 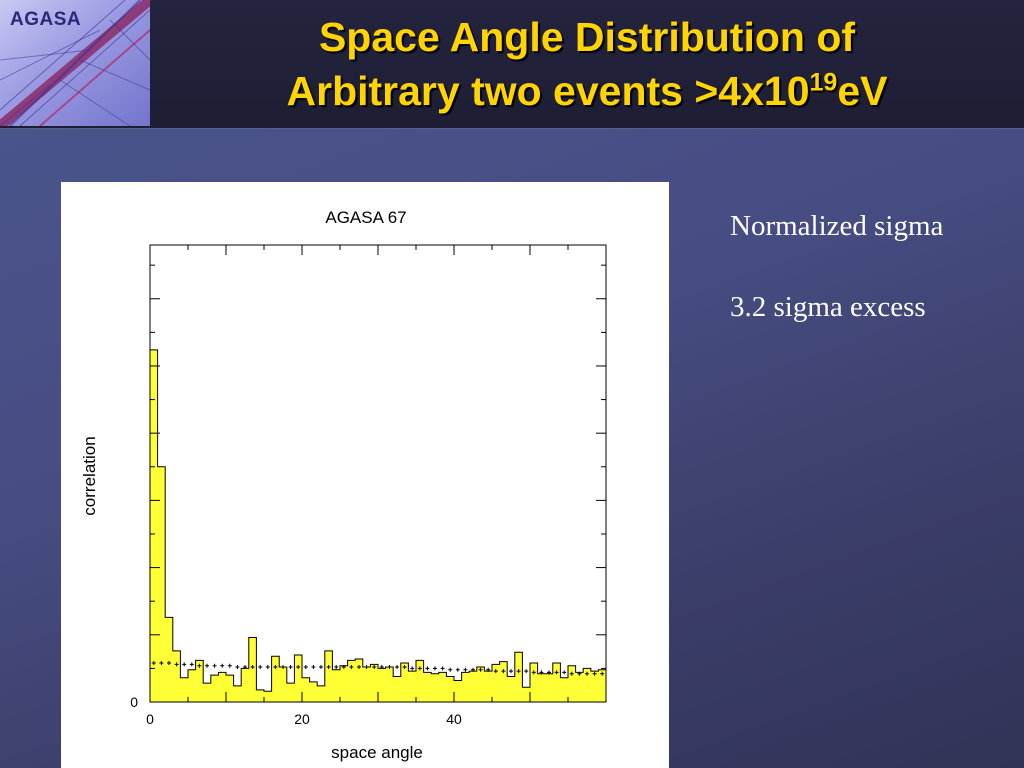 What do you see at coordinates (302, 719) in the screenshot?
I see `x-tick-label: 20` at bounding box center [302, 719].